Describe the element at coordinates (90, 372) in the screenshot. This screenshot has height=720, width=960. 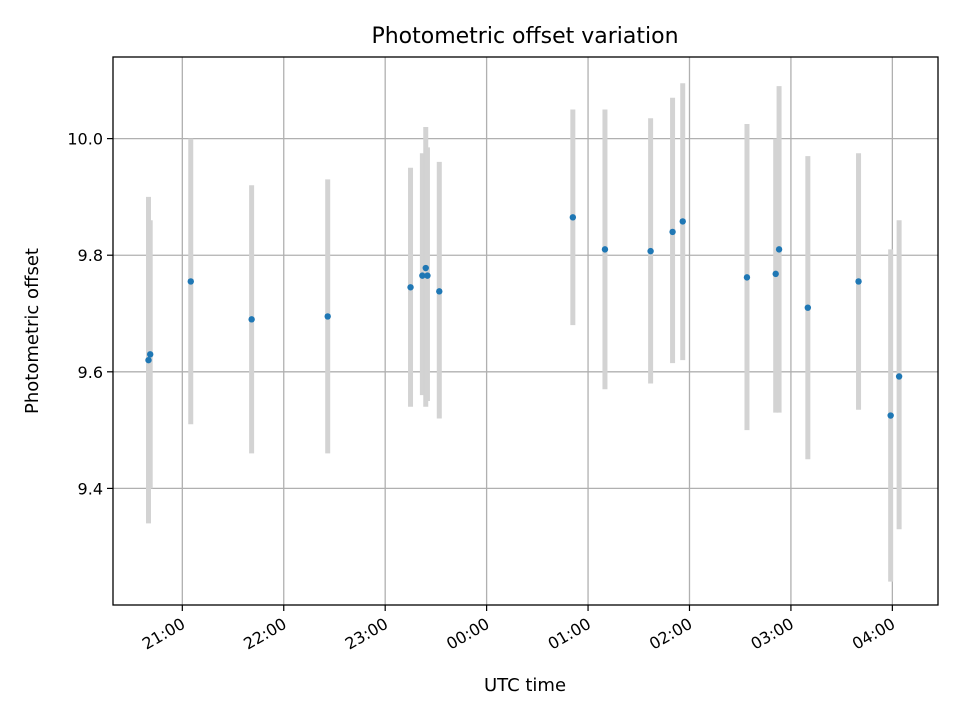
I see `y-tick-label: 9.6` at that location.